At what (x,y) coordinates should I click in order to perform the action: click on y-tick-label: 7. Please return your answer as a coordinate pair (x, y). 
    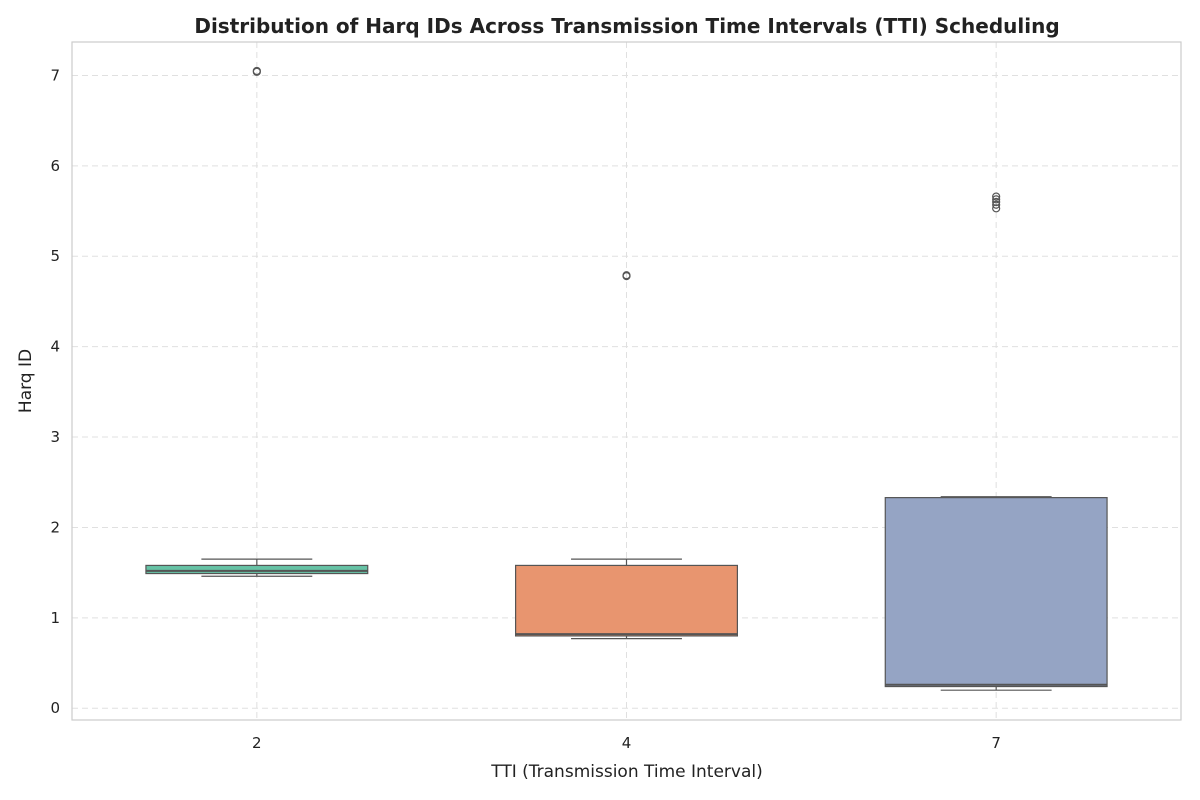
    Looking at the image, I should click on (55, 75).